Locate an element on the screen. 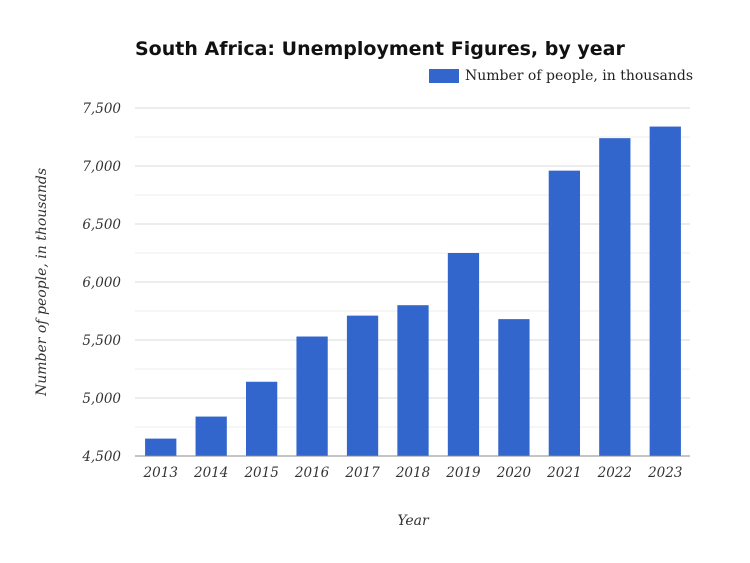 The width and height of the screenshot is (750, 563). x-tick-label: 2013 is located at coordinates (160, 473).